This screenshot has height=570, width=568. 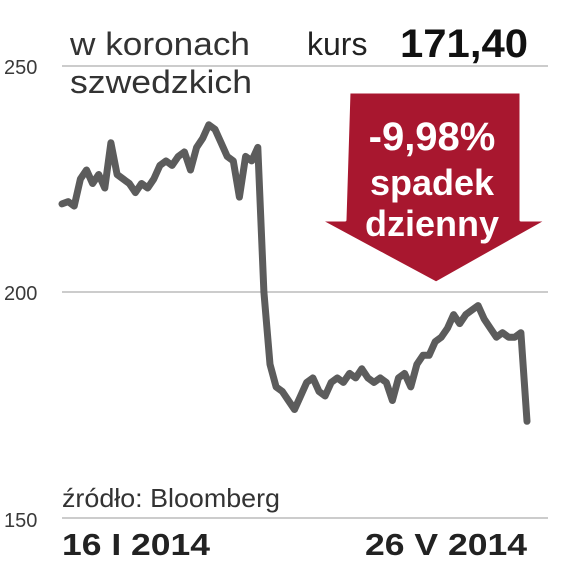 I want to click on ytick-label-150: 150, so click(x=20, y=521).